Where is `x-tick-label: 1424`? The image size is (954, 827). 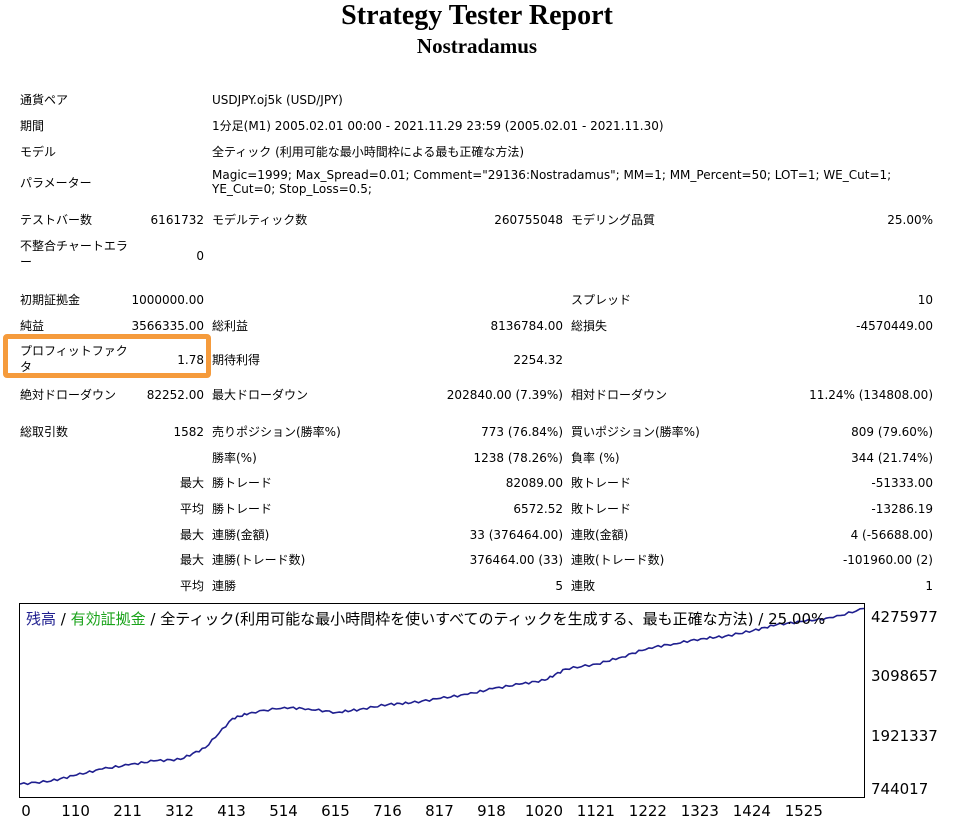
x-tick-label: 1424 is located at coordinates (751, 811).